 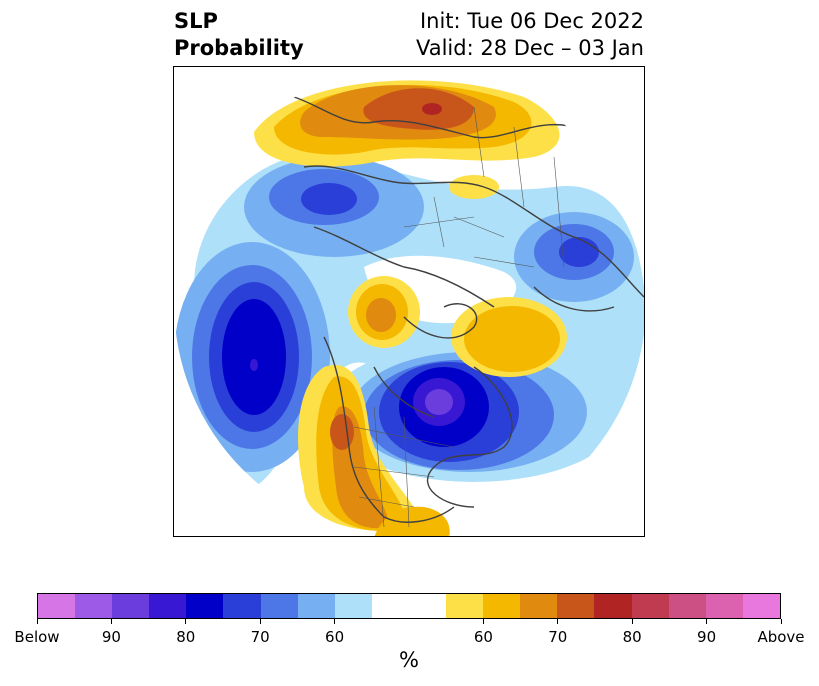 What do you see at coordinates (531, 21) in the screenshot?
I see `init-date: Init: Tue 06 Dec 2022` at bounding box center [531, 21].